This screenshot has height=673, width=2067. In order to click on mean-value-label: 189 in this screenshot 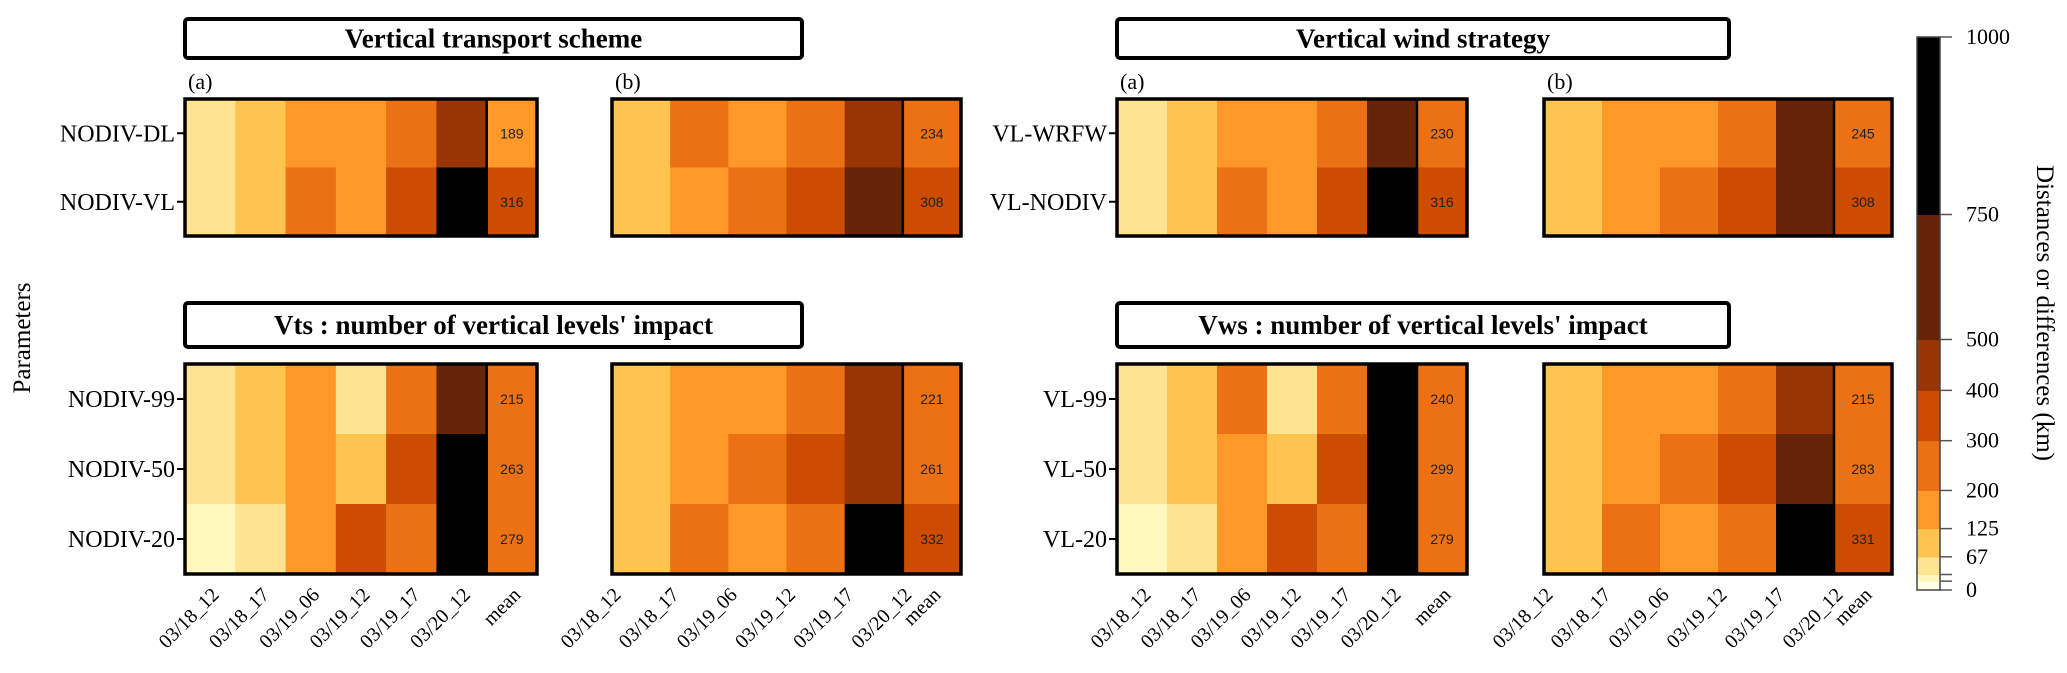, I will do `click(512, 133)`.